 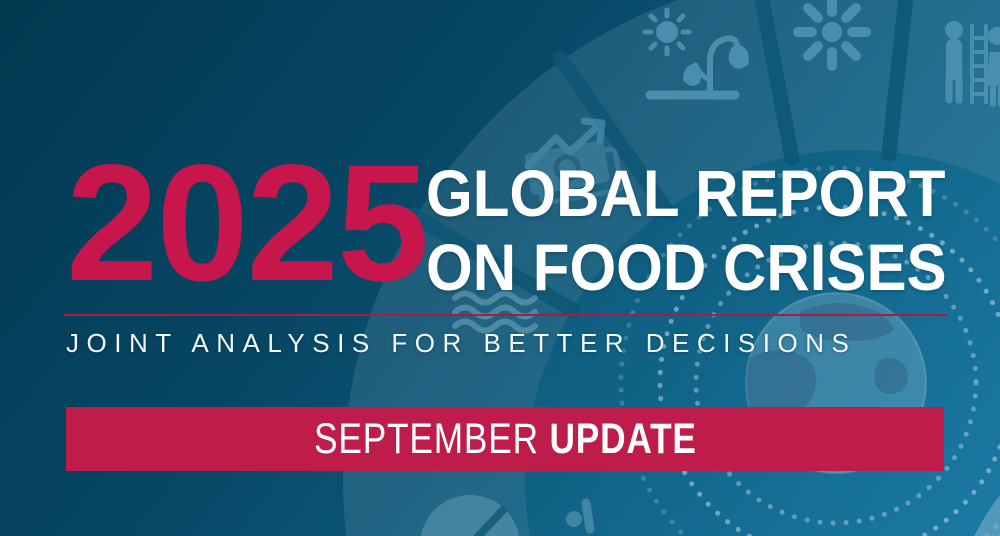 I want to click on update-banner-text: SEPTEMBER UPDATE, so click(x=505, y=438).